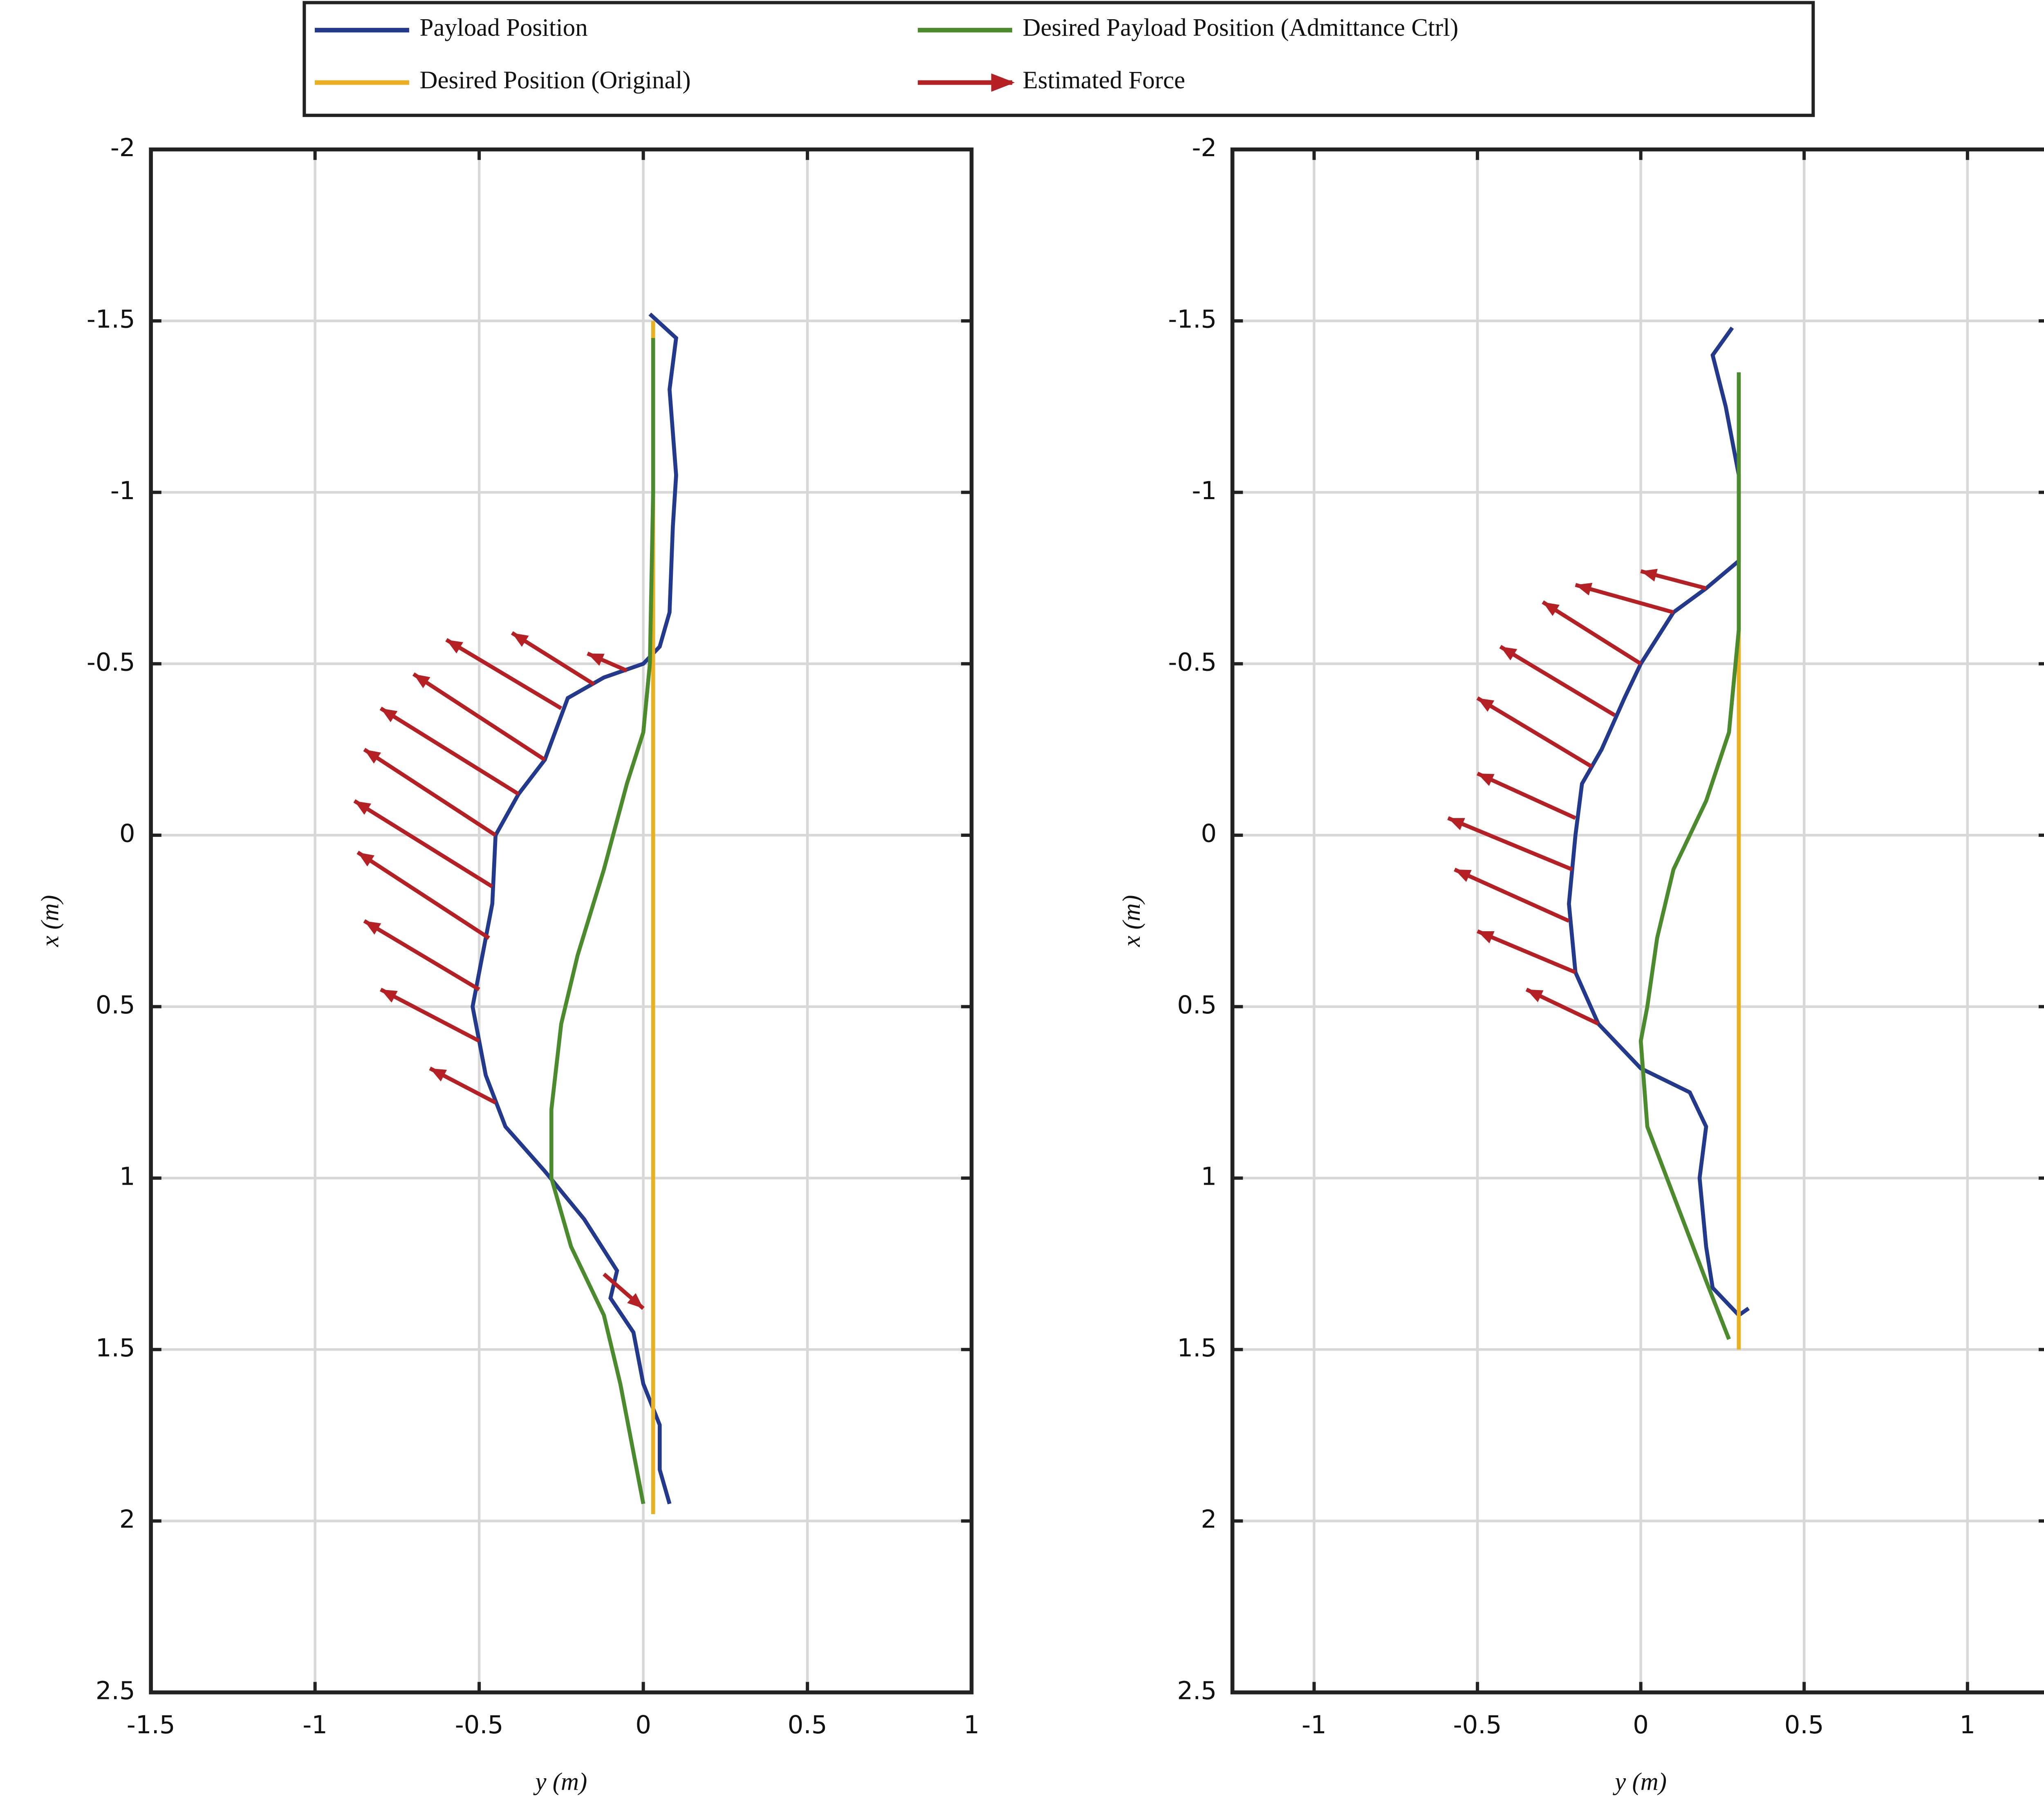 The height and width of the screenshot is (1813, 2044). What do you see at coordinates (151, 1724) in the screenshot?
I see `x-tick-label: -1.5` at bounding box center [151, 1724].